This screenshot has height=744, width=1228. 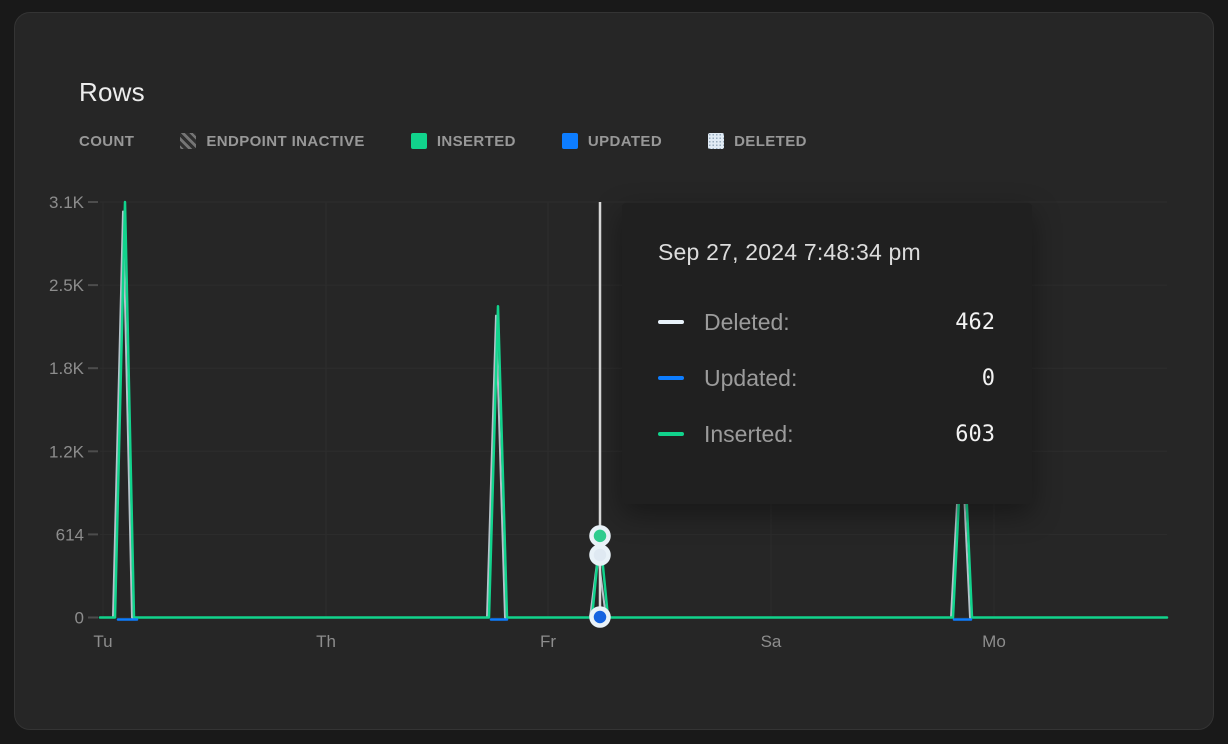 I want to click on legend-item-label: DELETED, so click(x=770, y=141).